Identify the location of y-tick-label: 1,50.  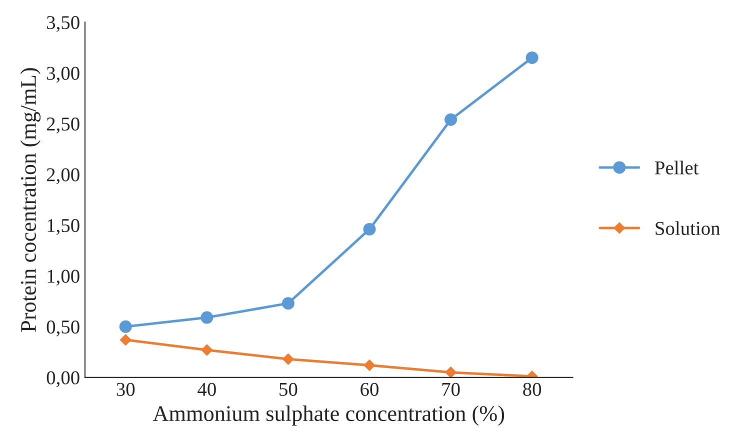
(64, 226).